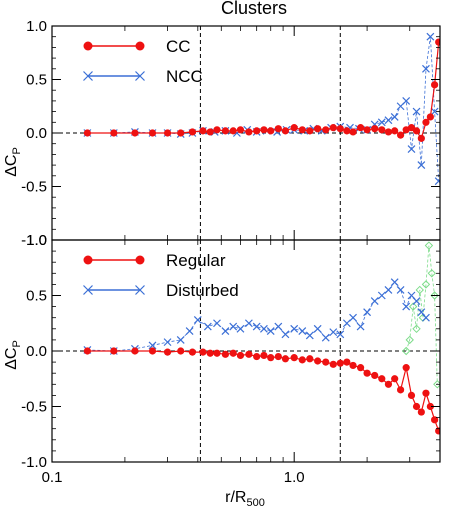  What do you see at coordinates (36, 296) in the screenshot?
I see `y-tick-label: 0.5` at bounding box center [36, 296].